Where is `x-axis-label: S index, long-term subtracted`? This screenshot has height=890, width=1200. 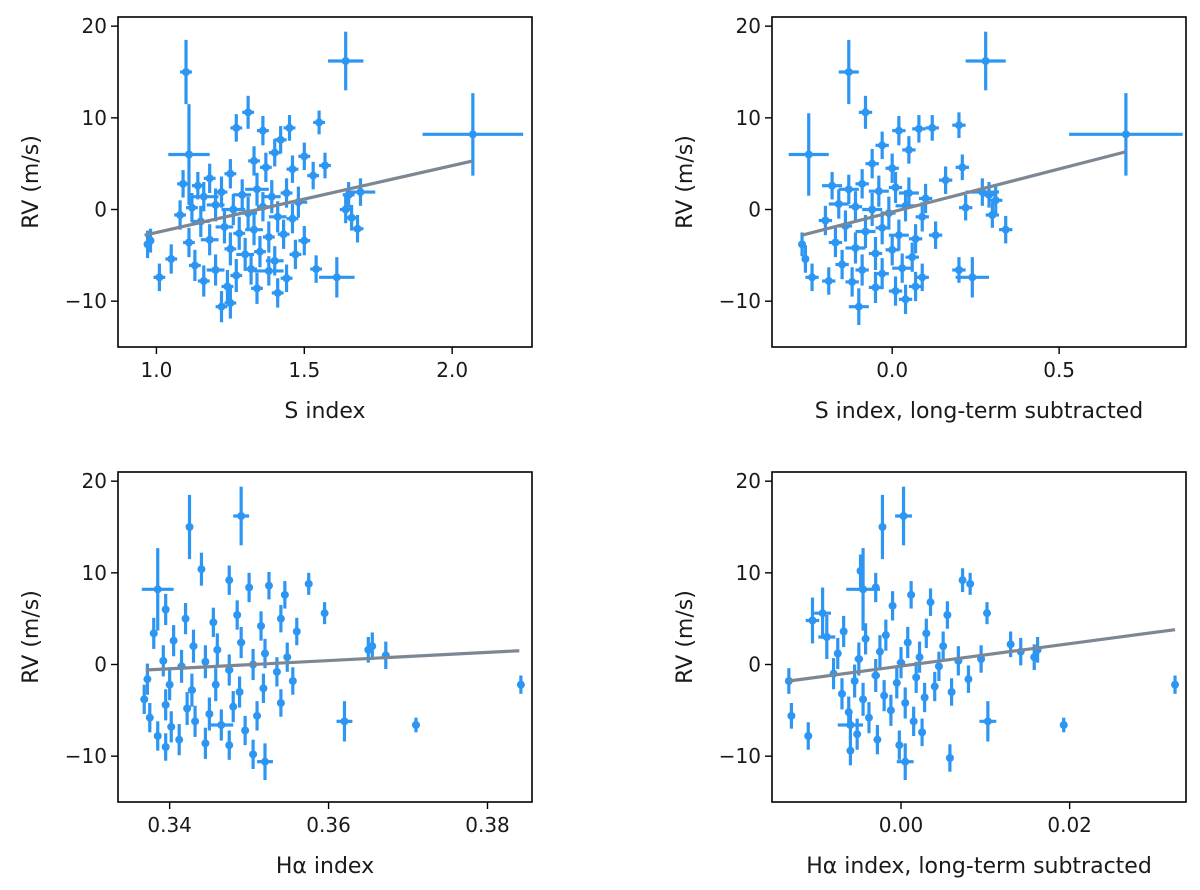 x-axis-label: S index, long-term subtracted is located at coordinates (979, 411).